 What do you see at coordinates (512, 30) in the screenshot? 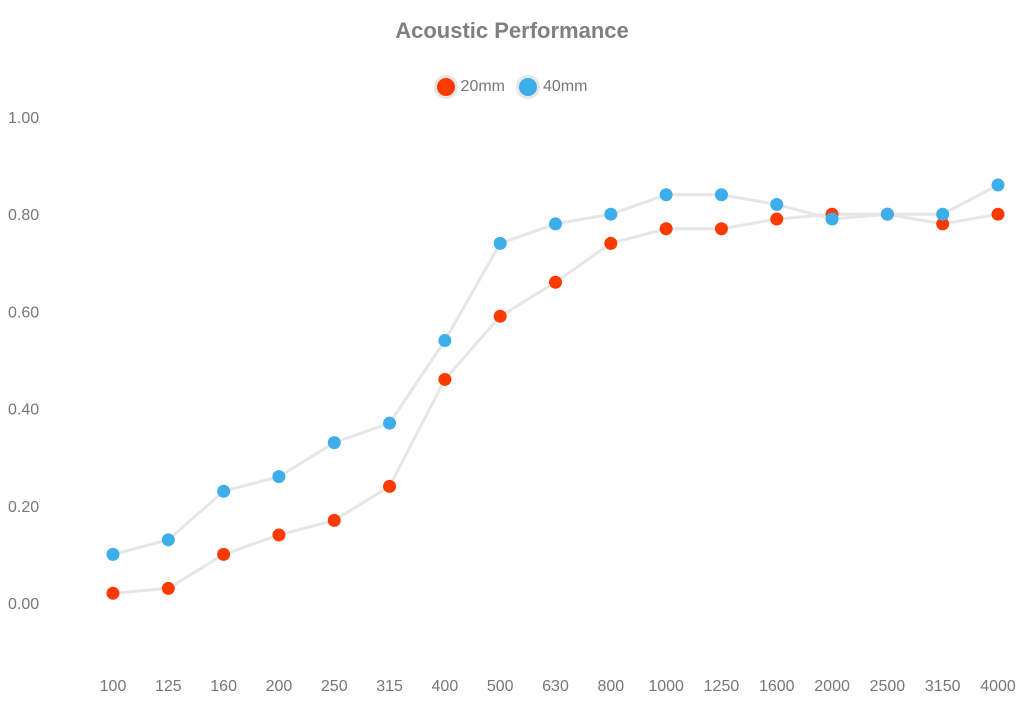
I see `chart-title: Acoustic Performance` at bounding box center [512, 30].